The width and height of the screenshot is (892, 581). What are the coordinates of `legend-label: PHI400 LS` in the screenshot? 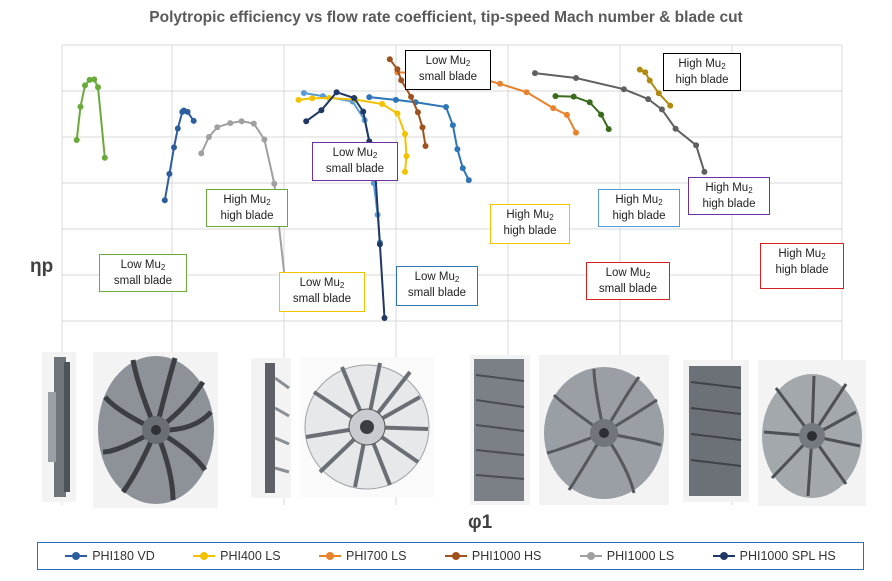 It's located at (250, 556).